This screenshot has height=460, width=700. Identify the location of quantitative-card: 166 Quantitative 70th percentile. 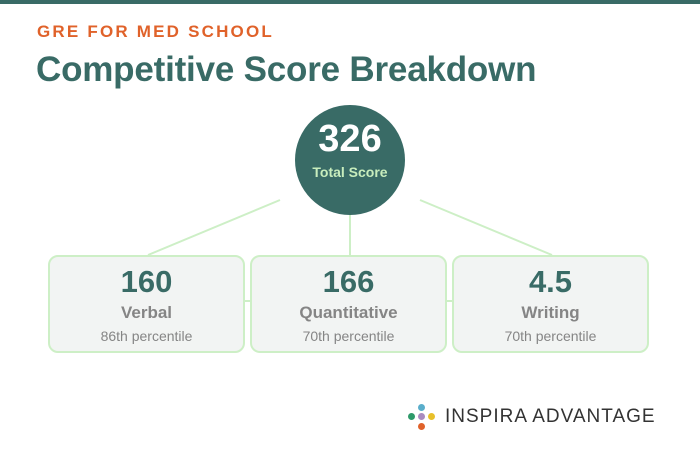
(348, 304).